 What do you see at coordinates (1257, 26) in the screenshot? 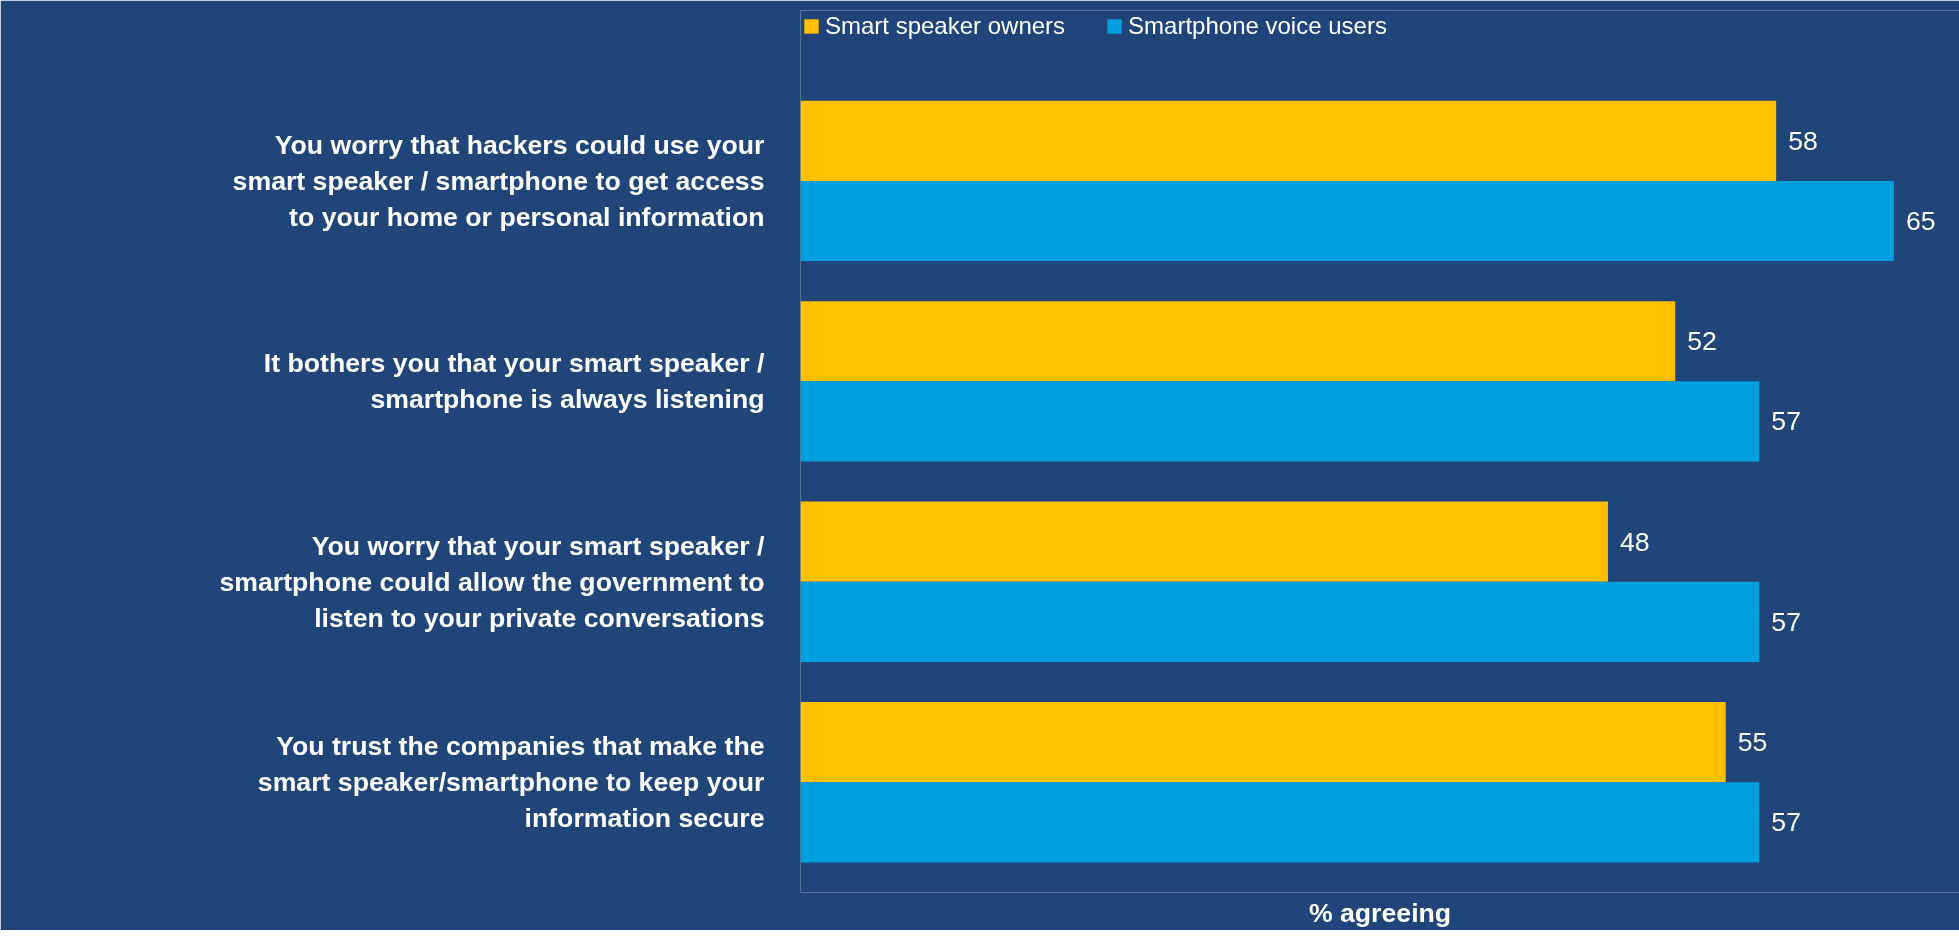
I see `legend-label: Smartphone voice users` at bounding box center [1257, 26].